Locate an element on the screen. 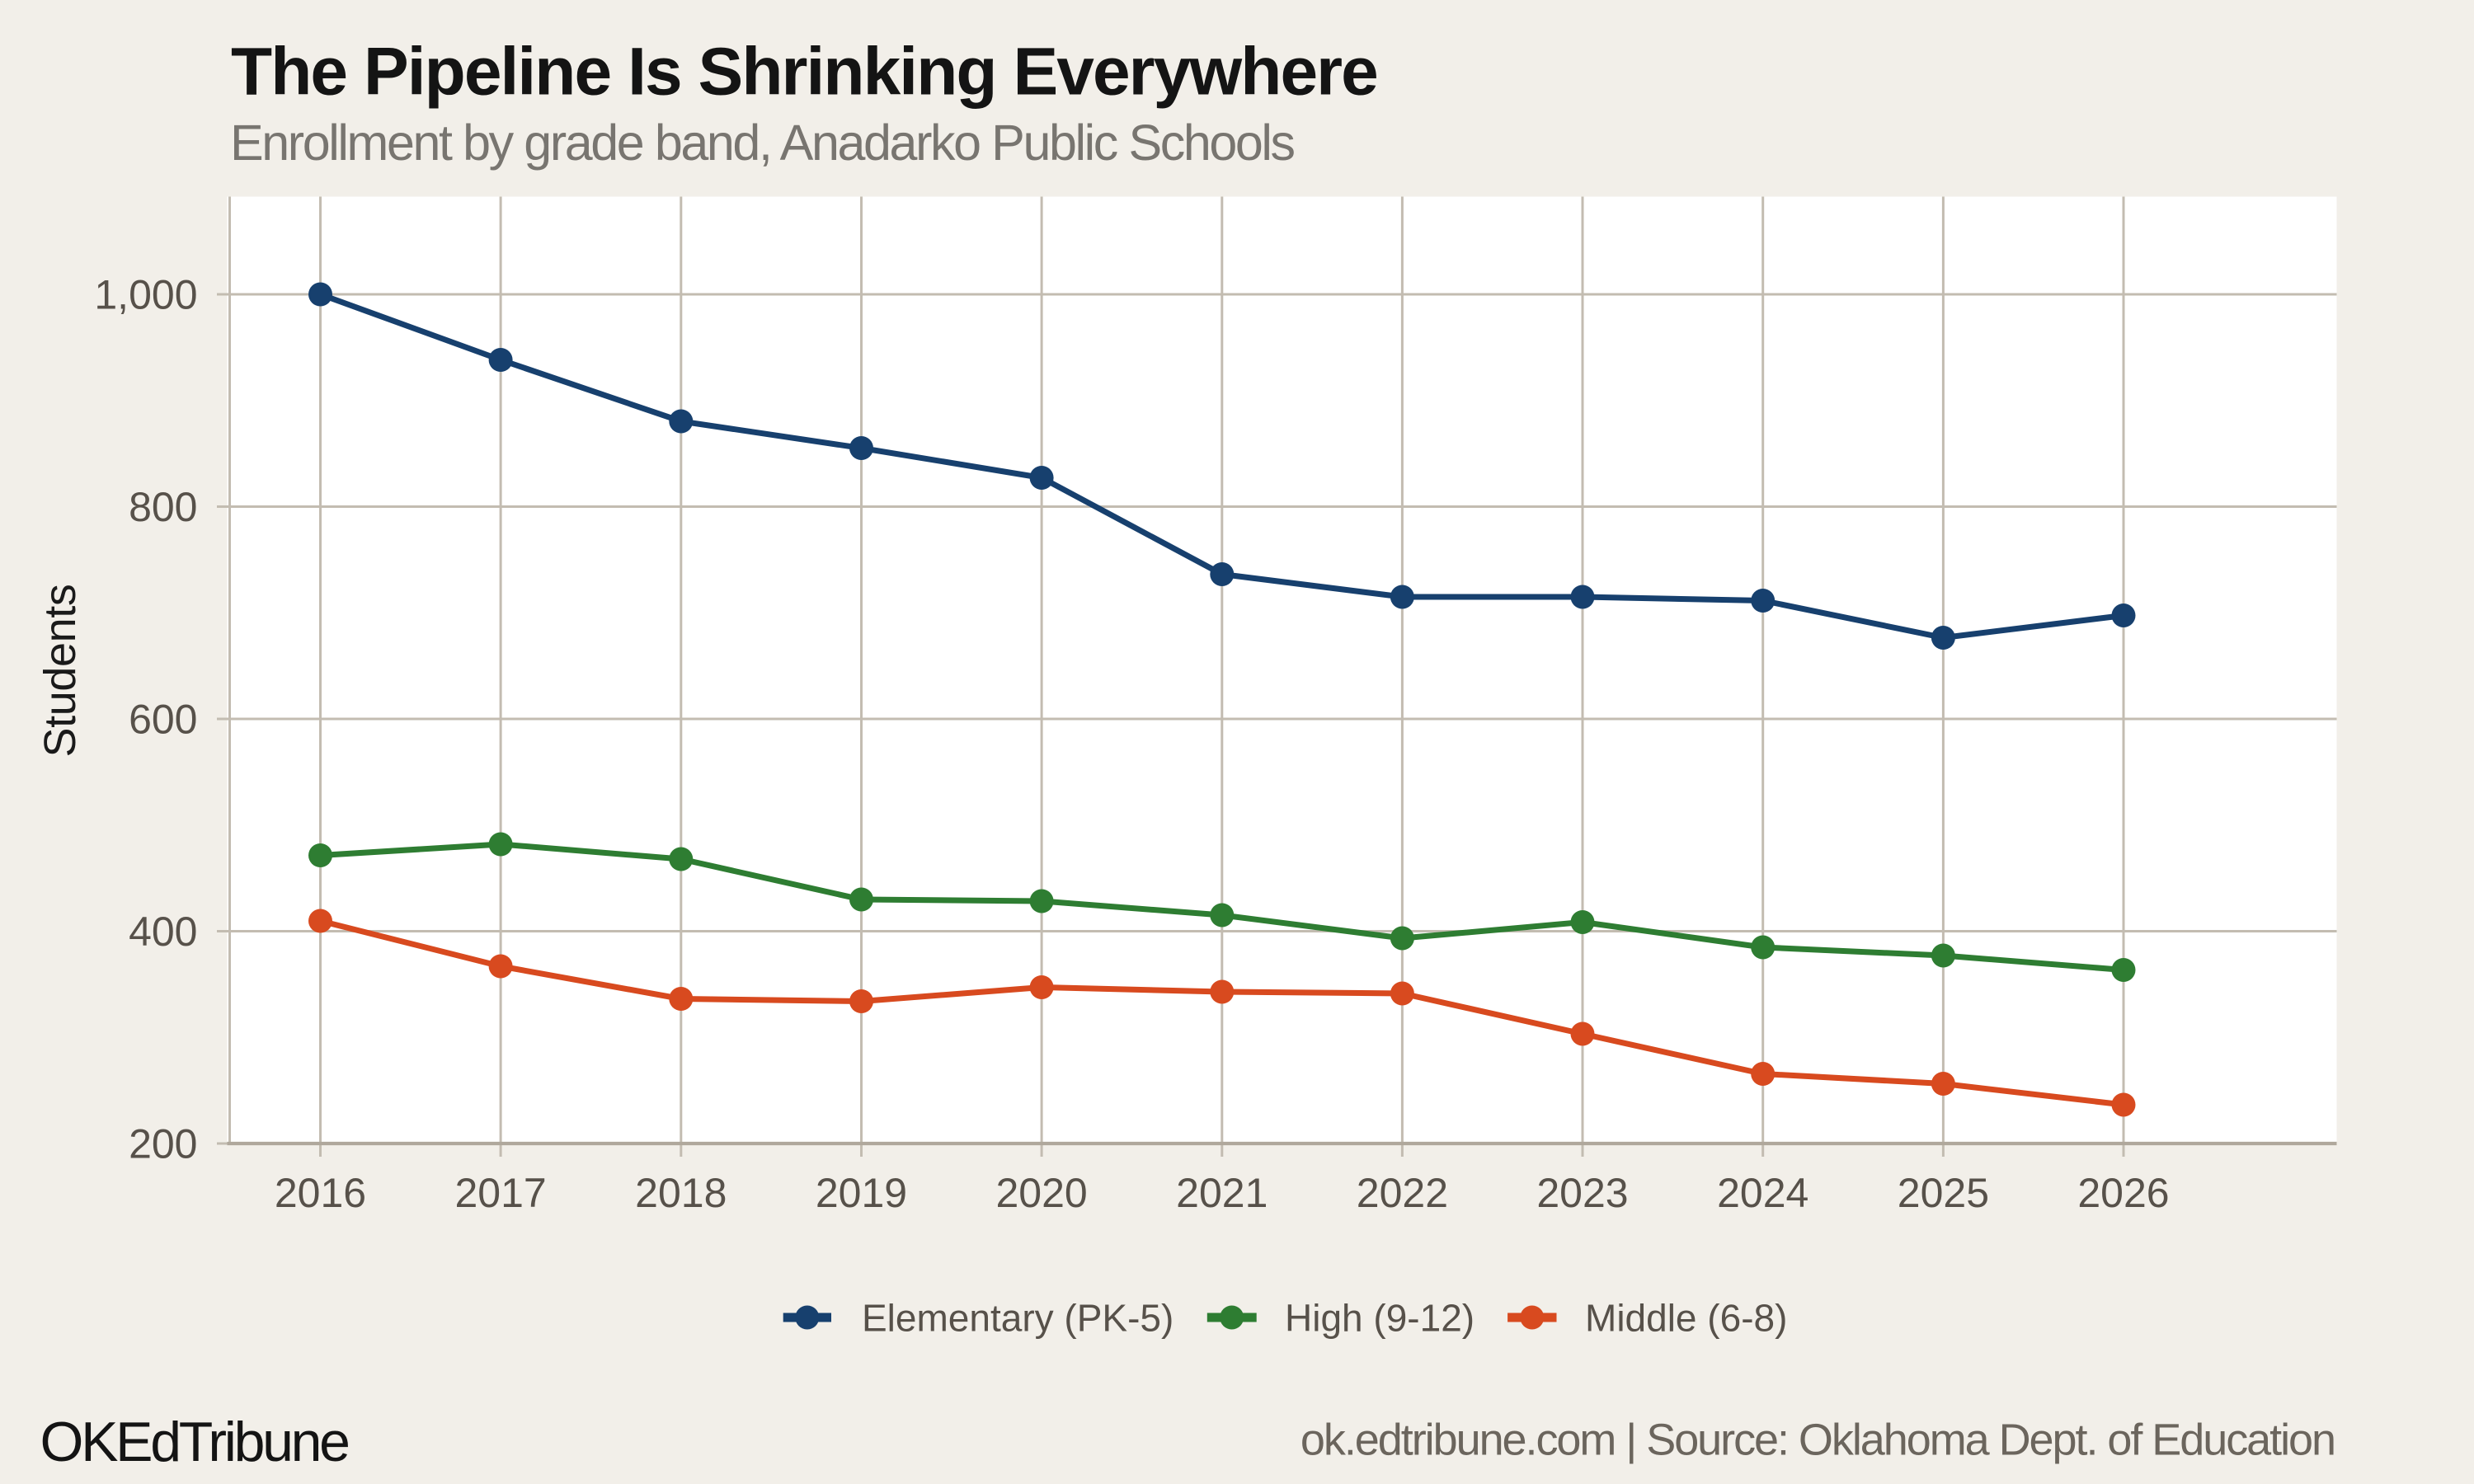 Image resolution: width=2474 pixels, height=1484 pixels. svg-text: Students is located at coordinates (60, 671).